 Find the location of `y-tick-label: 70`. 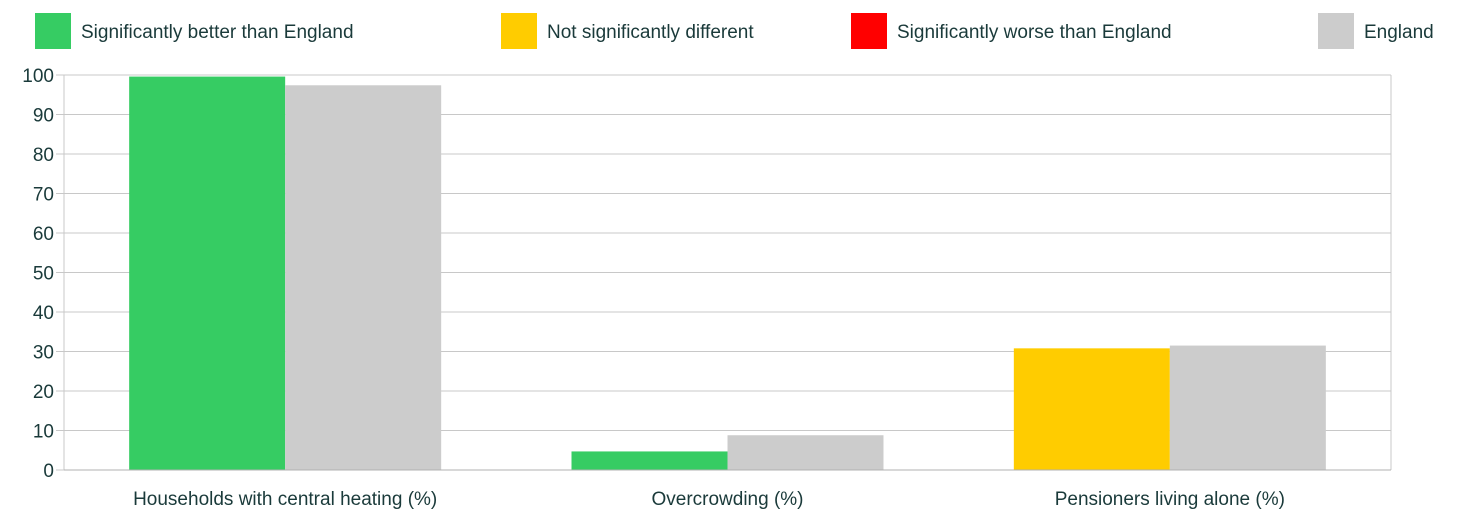

y-tick-label: 70 is located at coordinates (43, 195).